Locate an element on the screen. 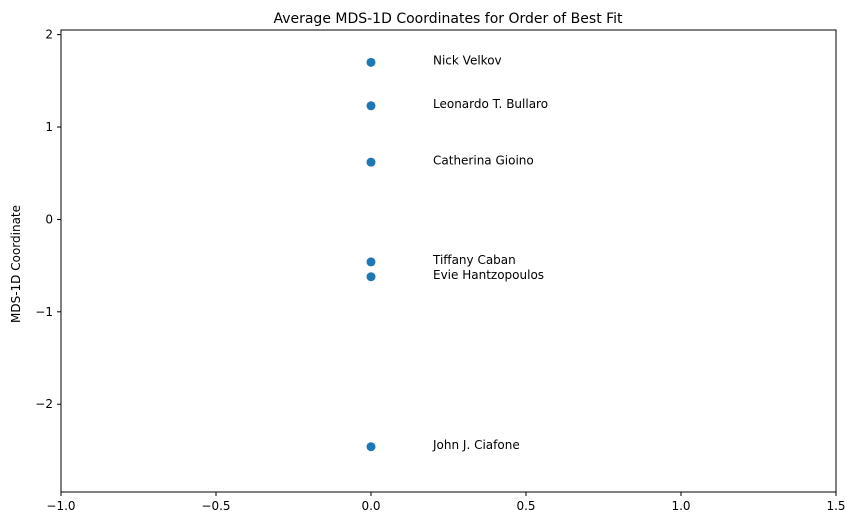 The width and height of the screenshot is (855, 528). x-tick-label: −1.0 is located at coordinates (60, 506).